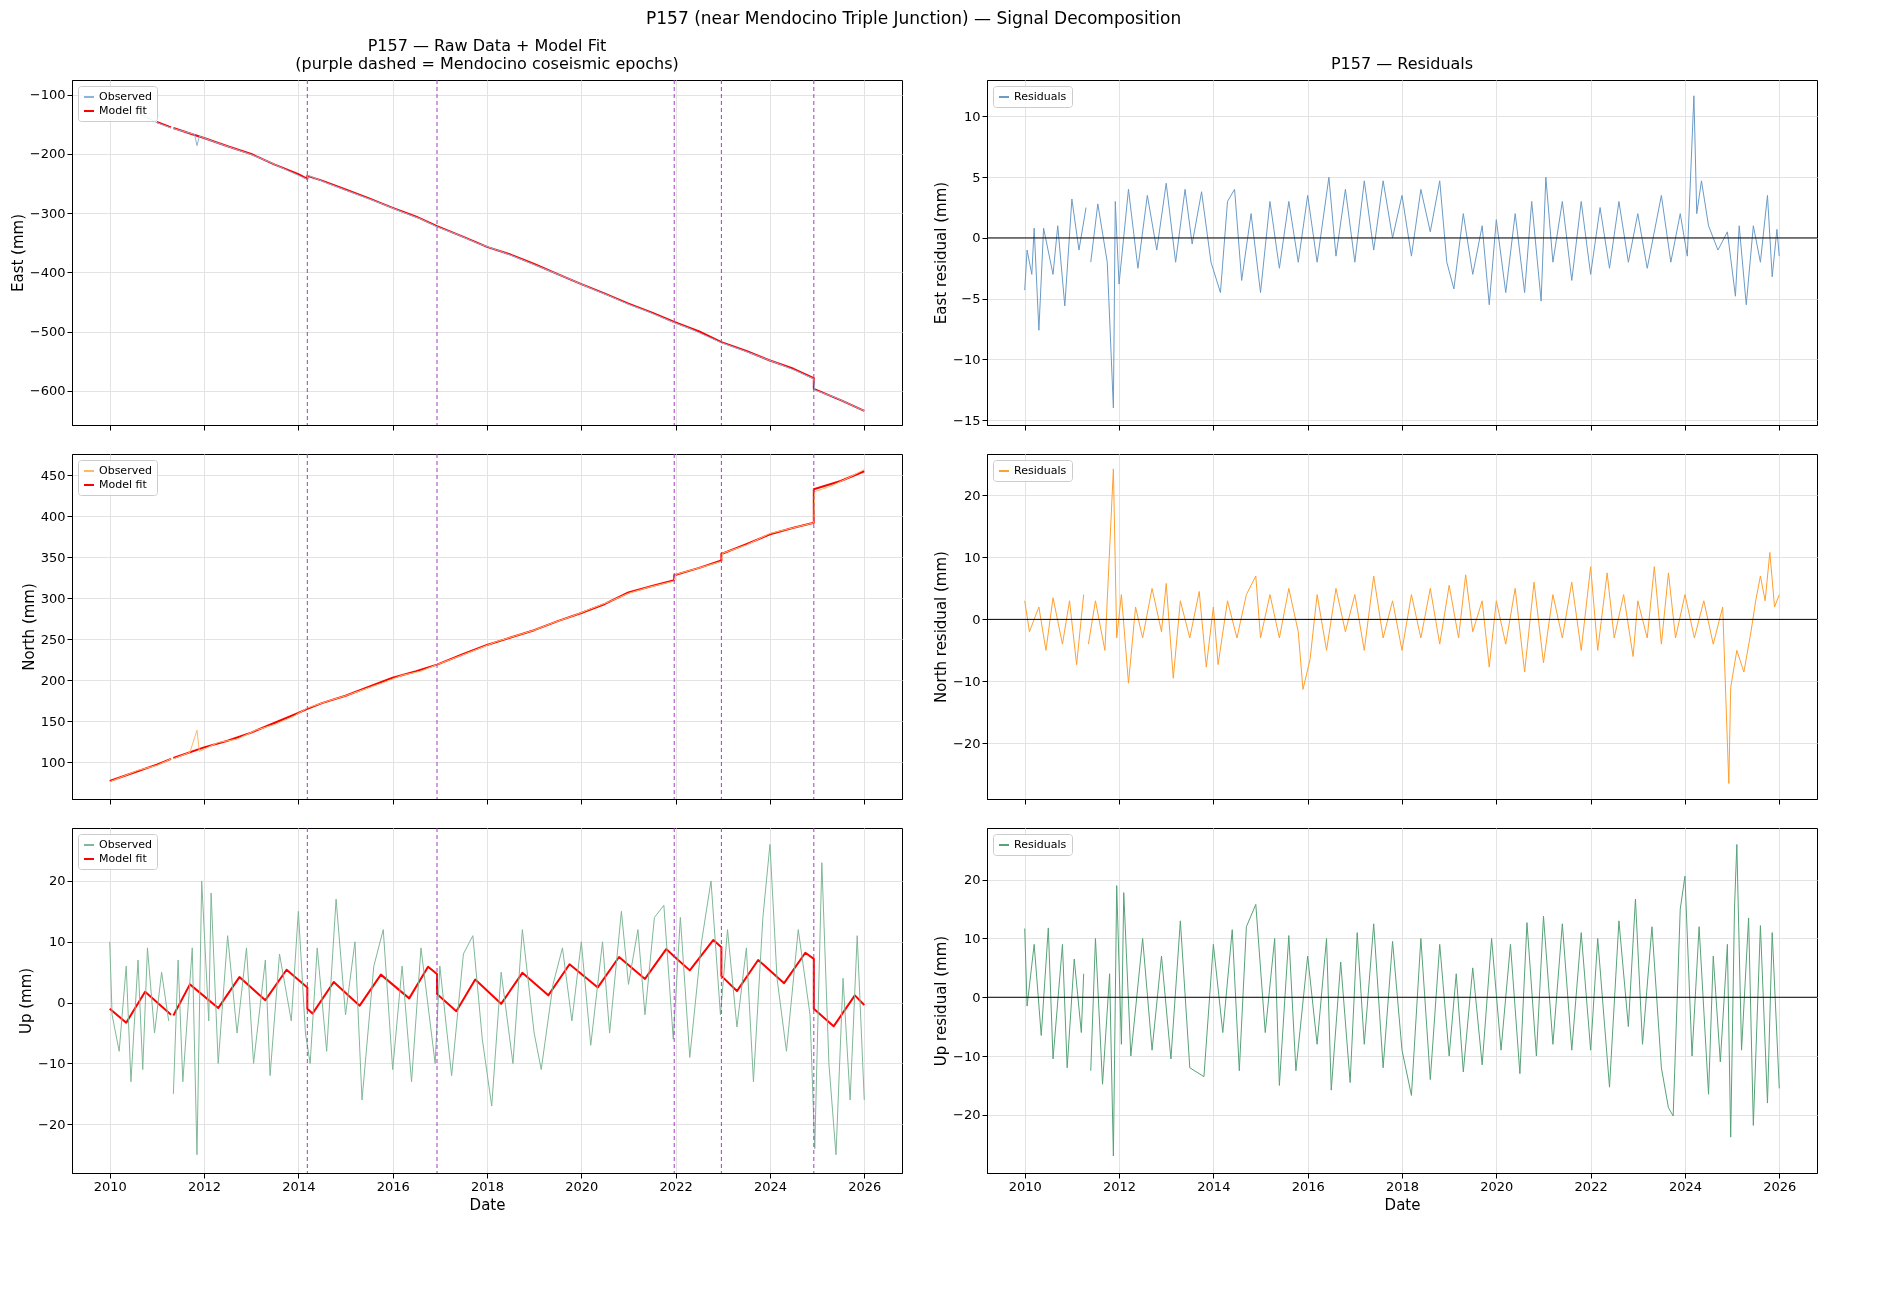  Describe the element at coordinates (971, 299) in the screenshot. I see `y-tick-label: −5` at that location.